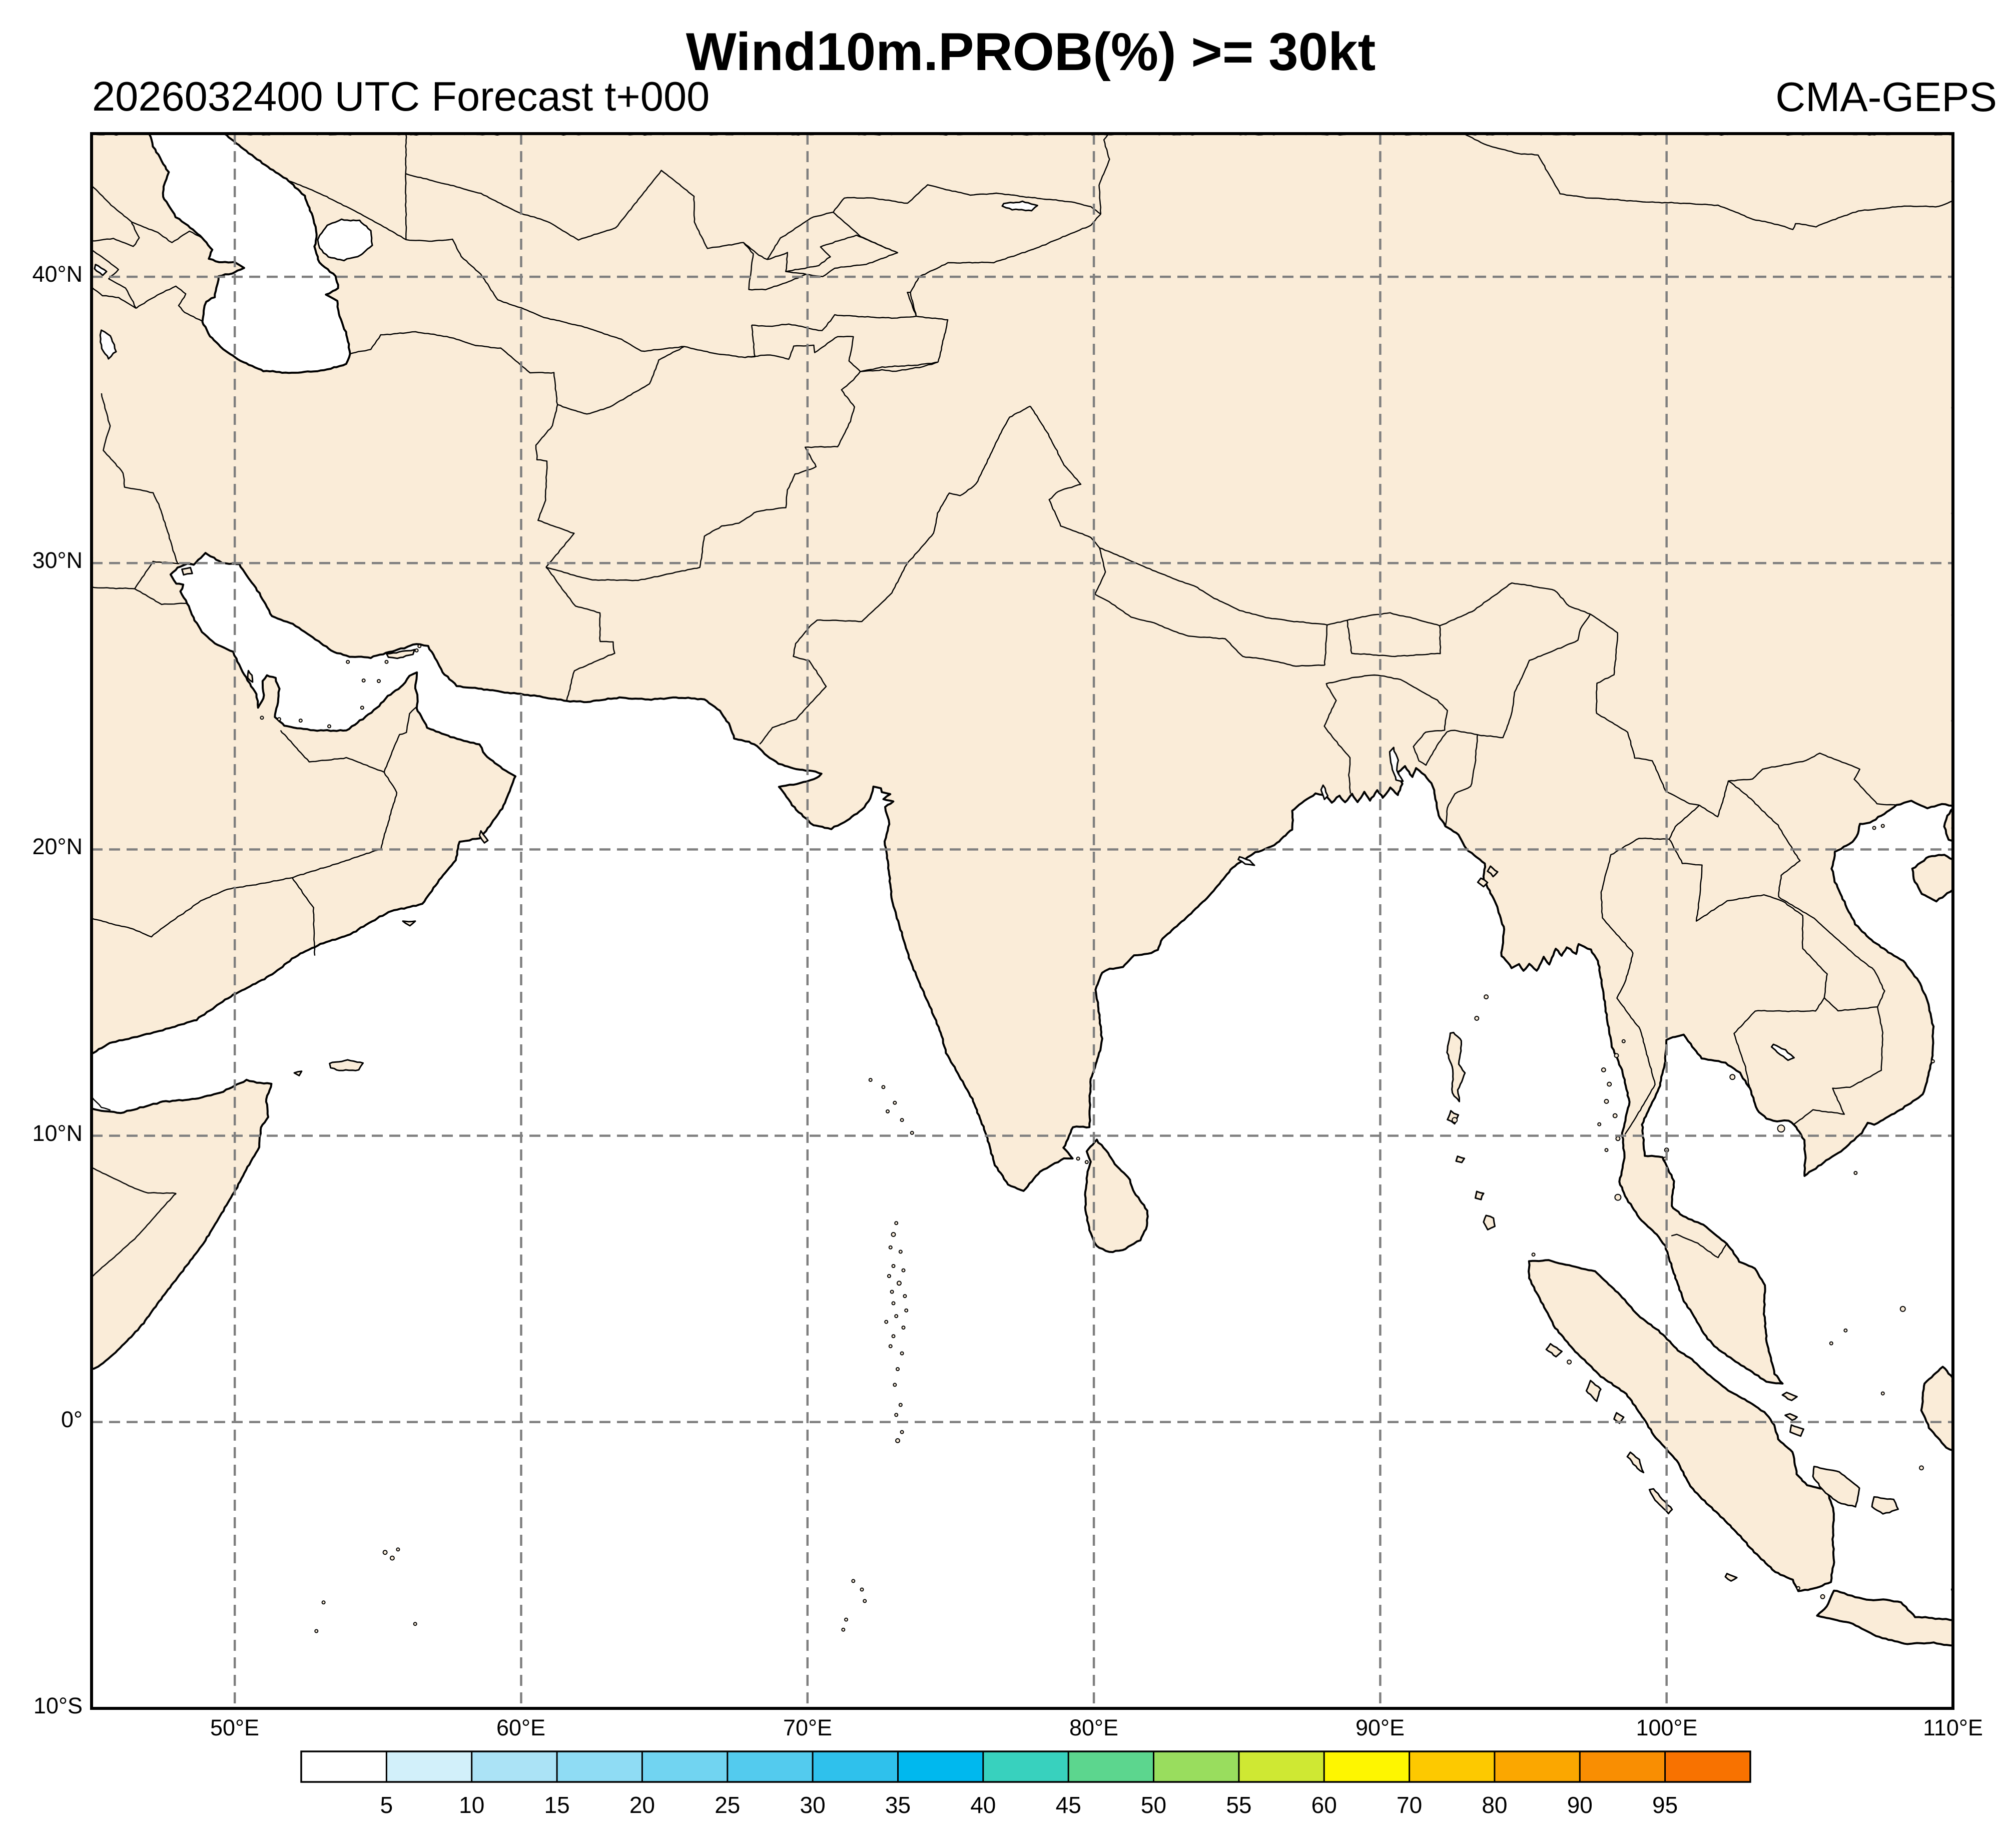 The height and width of the screenshot is (1848, 2014). Describe the element at coordinates (642, 1805) in the screenshot. I see `svg-text: 20` at that location.